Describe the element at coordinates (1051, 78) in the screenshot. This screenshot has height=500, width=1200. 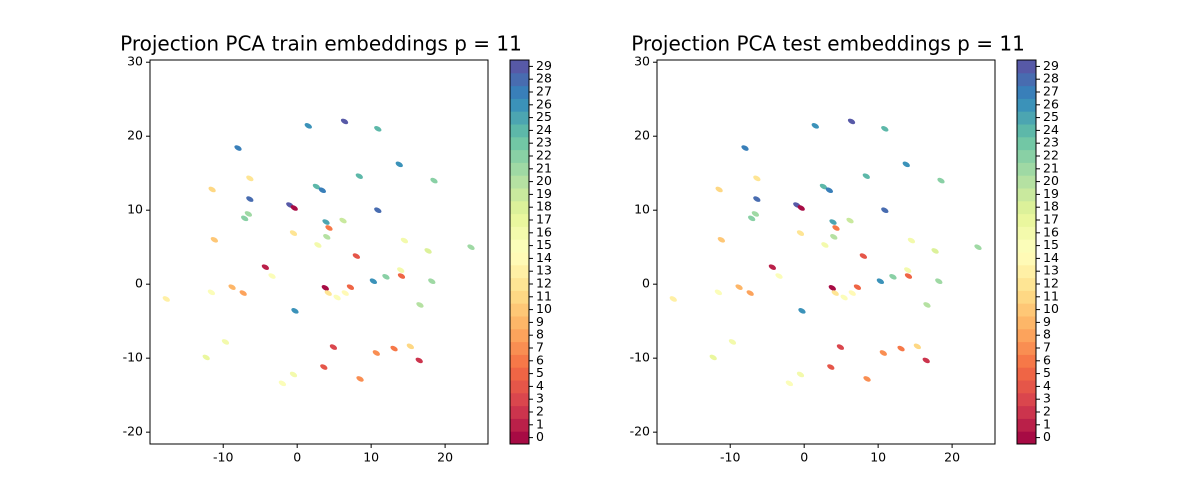
I see `colorbar-tick-label: 28` at that location.